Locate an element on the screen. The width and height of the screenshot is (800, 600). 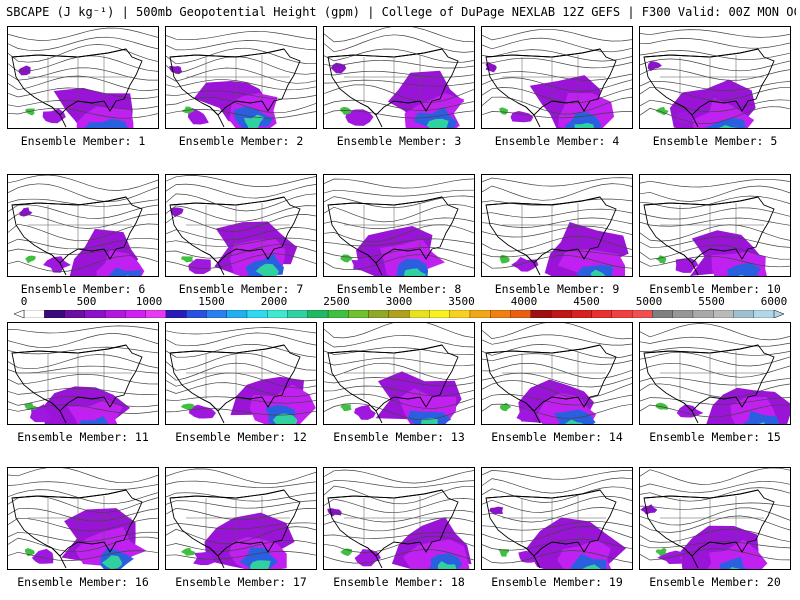
colorbar-tick-label: 500 is located at coordinates (86, 301).